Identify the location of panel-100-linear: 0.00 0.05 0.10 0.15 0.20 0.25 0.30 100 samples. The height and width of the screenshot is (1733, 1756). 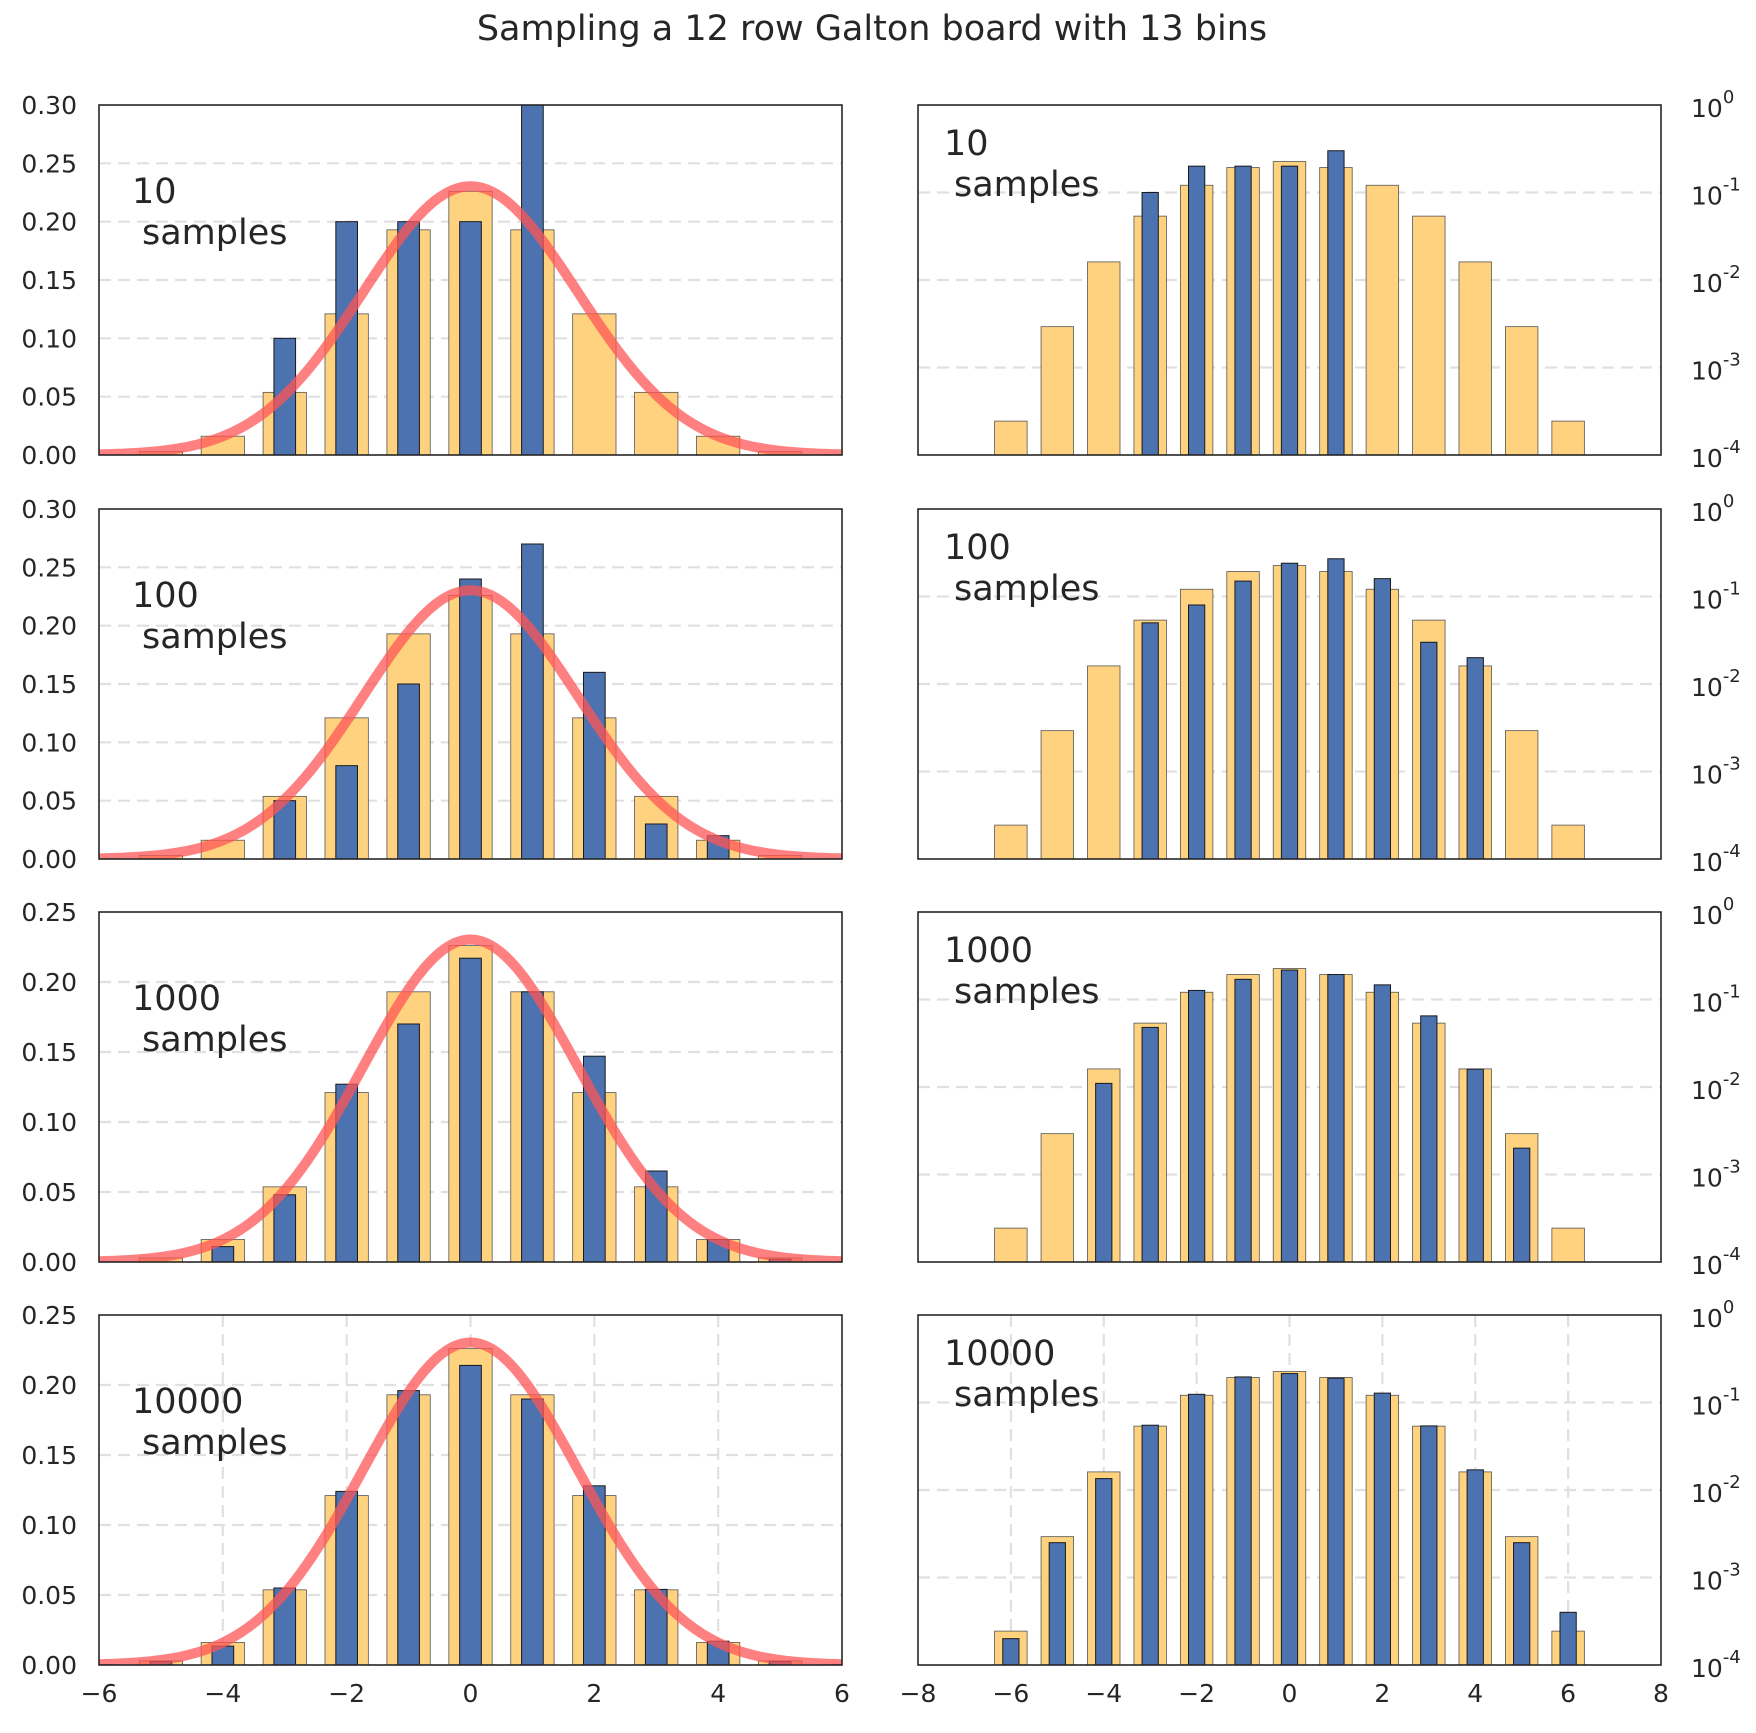
(432, 684).